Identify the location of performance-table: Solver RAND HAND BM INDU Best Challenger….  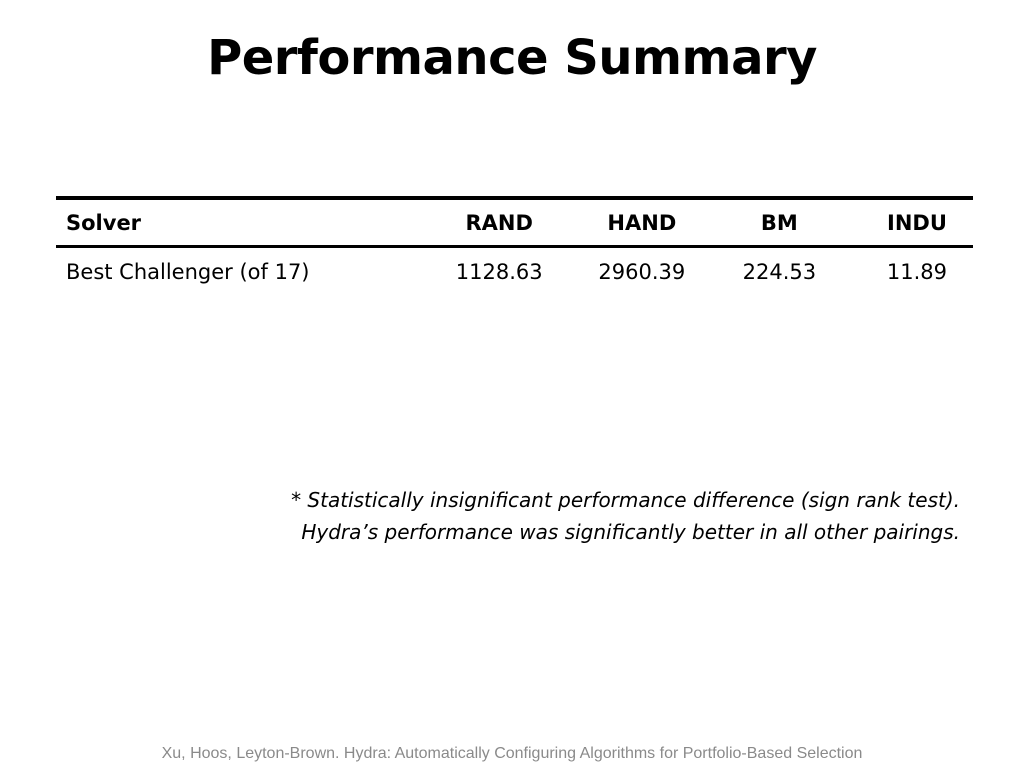
(514, 245).